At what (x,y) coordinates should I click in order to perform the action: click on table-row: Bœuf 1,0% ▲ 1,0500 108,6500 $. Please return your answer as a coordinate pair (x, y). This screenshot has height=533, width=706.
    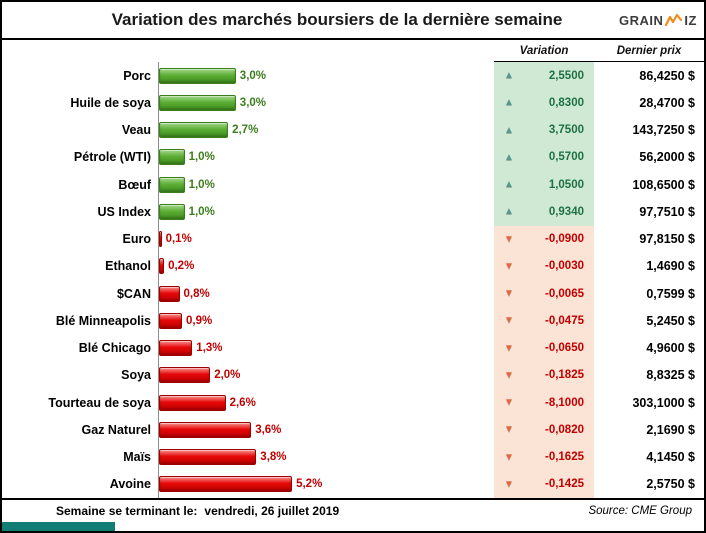
    Looking at the image, I should click on (353, 185).